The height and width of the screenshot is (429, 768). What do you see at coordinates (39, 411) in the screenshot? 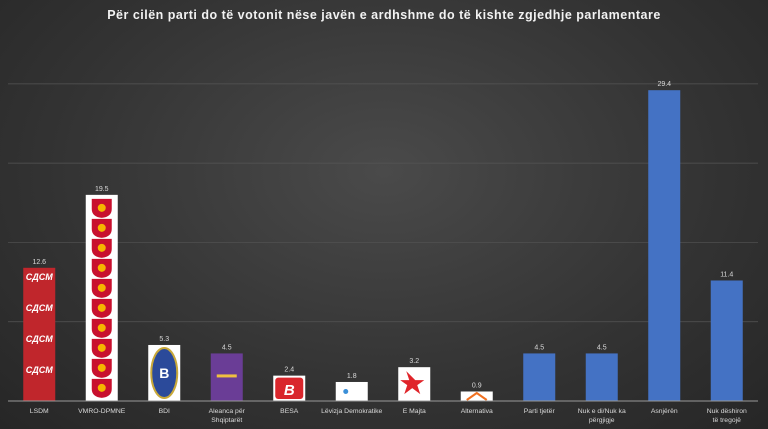
I see `category-label: LSDM` at bounding box center [39, 411].